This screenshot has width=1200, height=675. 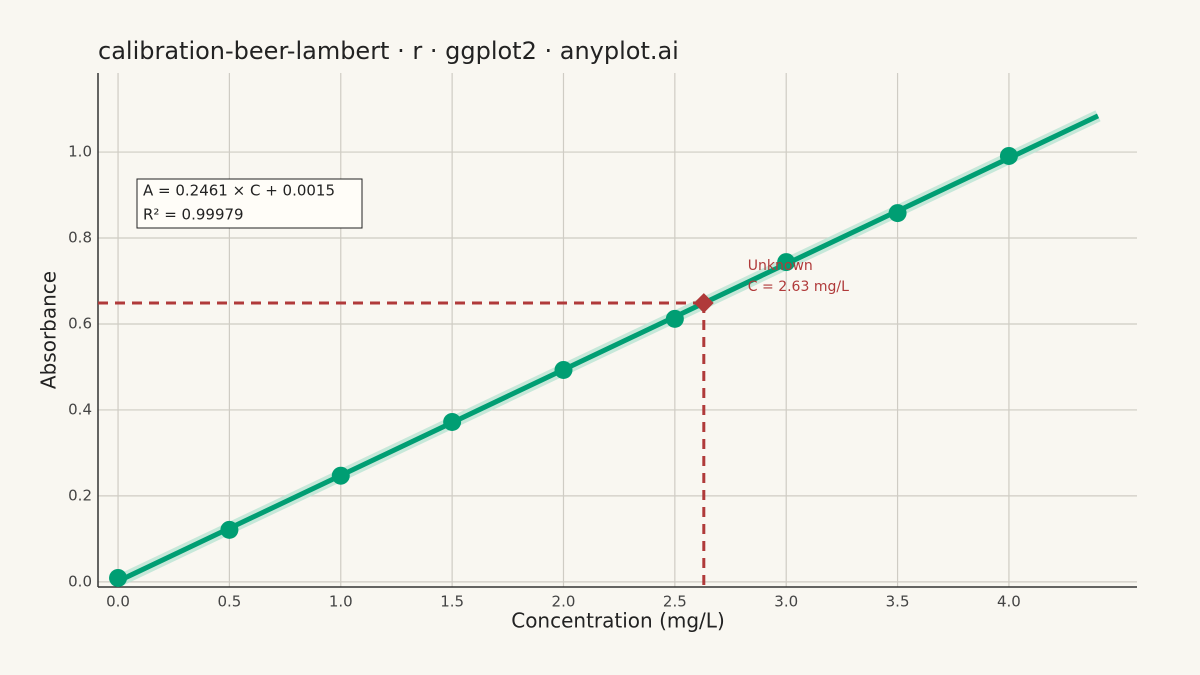 I want to click on y-tick-label: 1.0, so click(x=80, y=152).